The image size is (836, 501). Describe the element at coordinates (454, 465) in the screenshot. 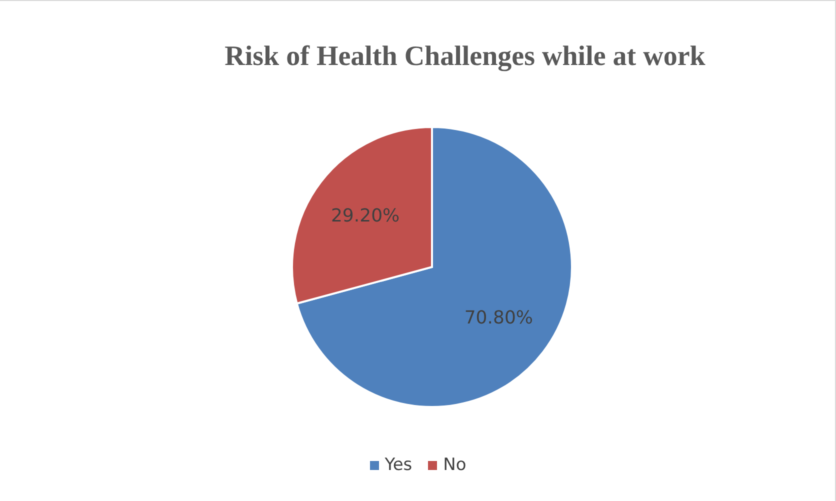

I see `legend-label: No` at that location.